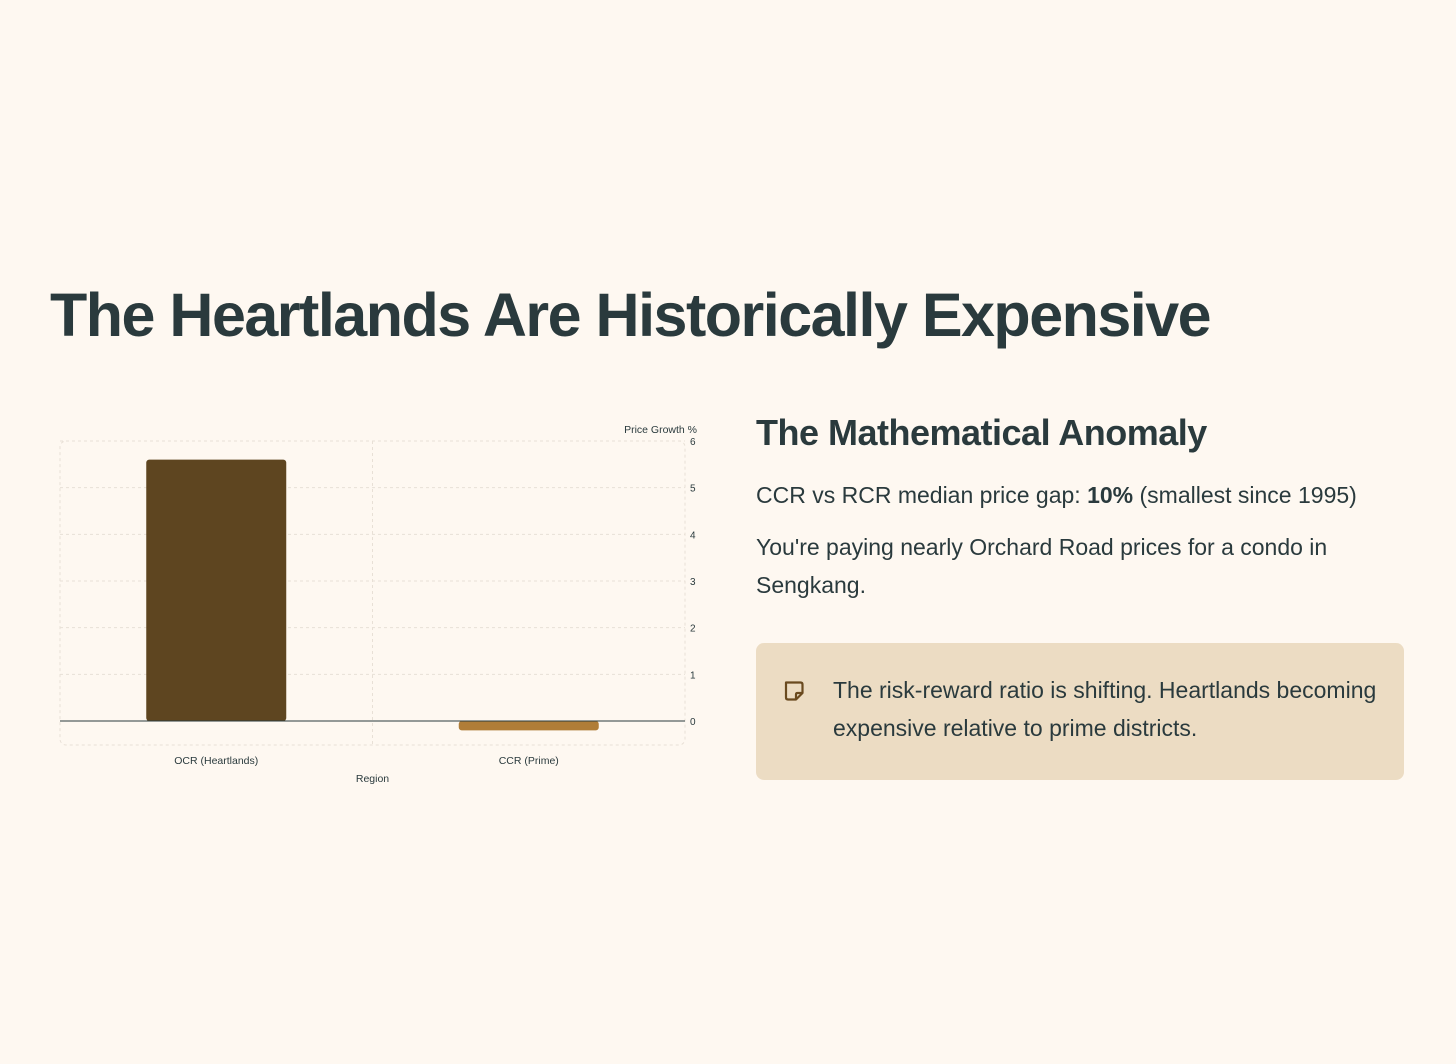 This screenshot has width=1456, height=1064. What do you see at coordinates (1110, 495) in the screenshot?
I see `price-gap-value: 10%` at bounding box center [1110, 495].